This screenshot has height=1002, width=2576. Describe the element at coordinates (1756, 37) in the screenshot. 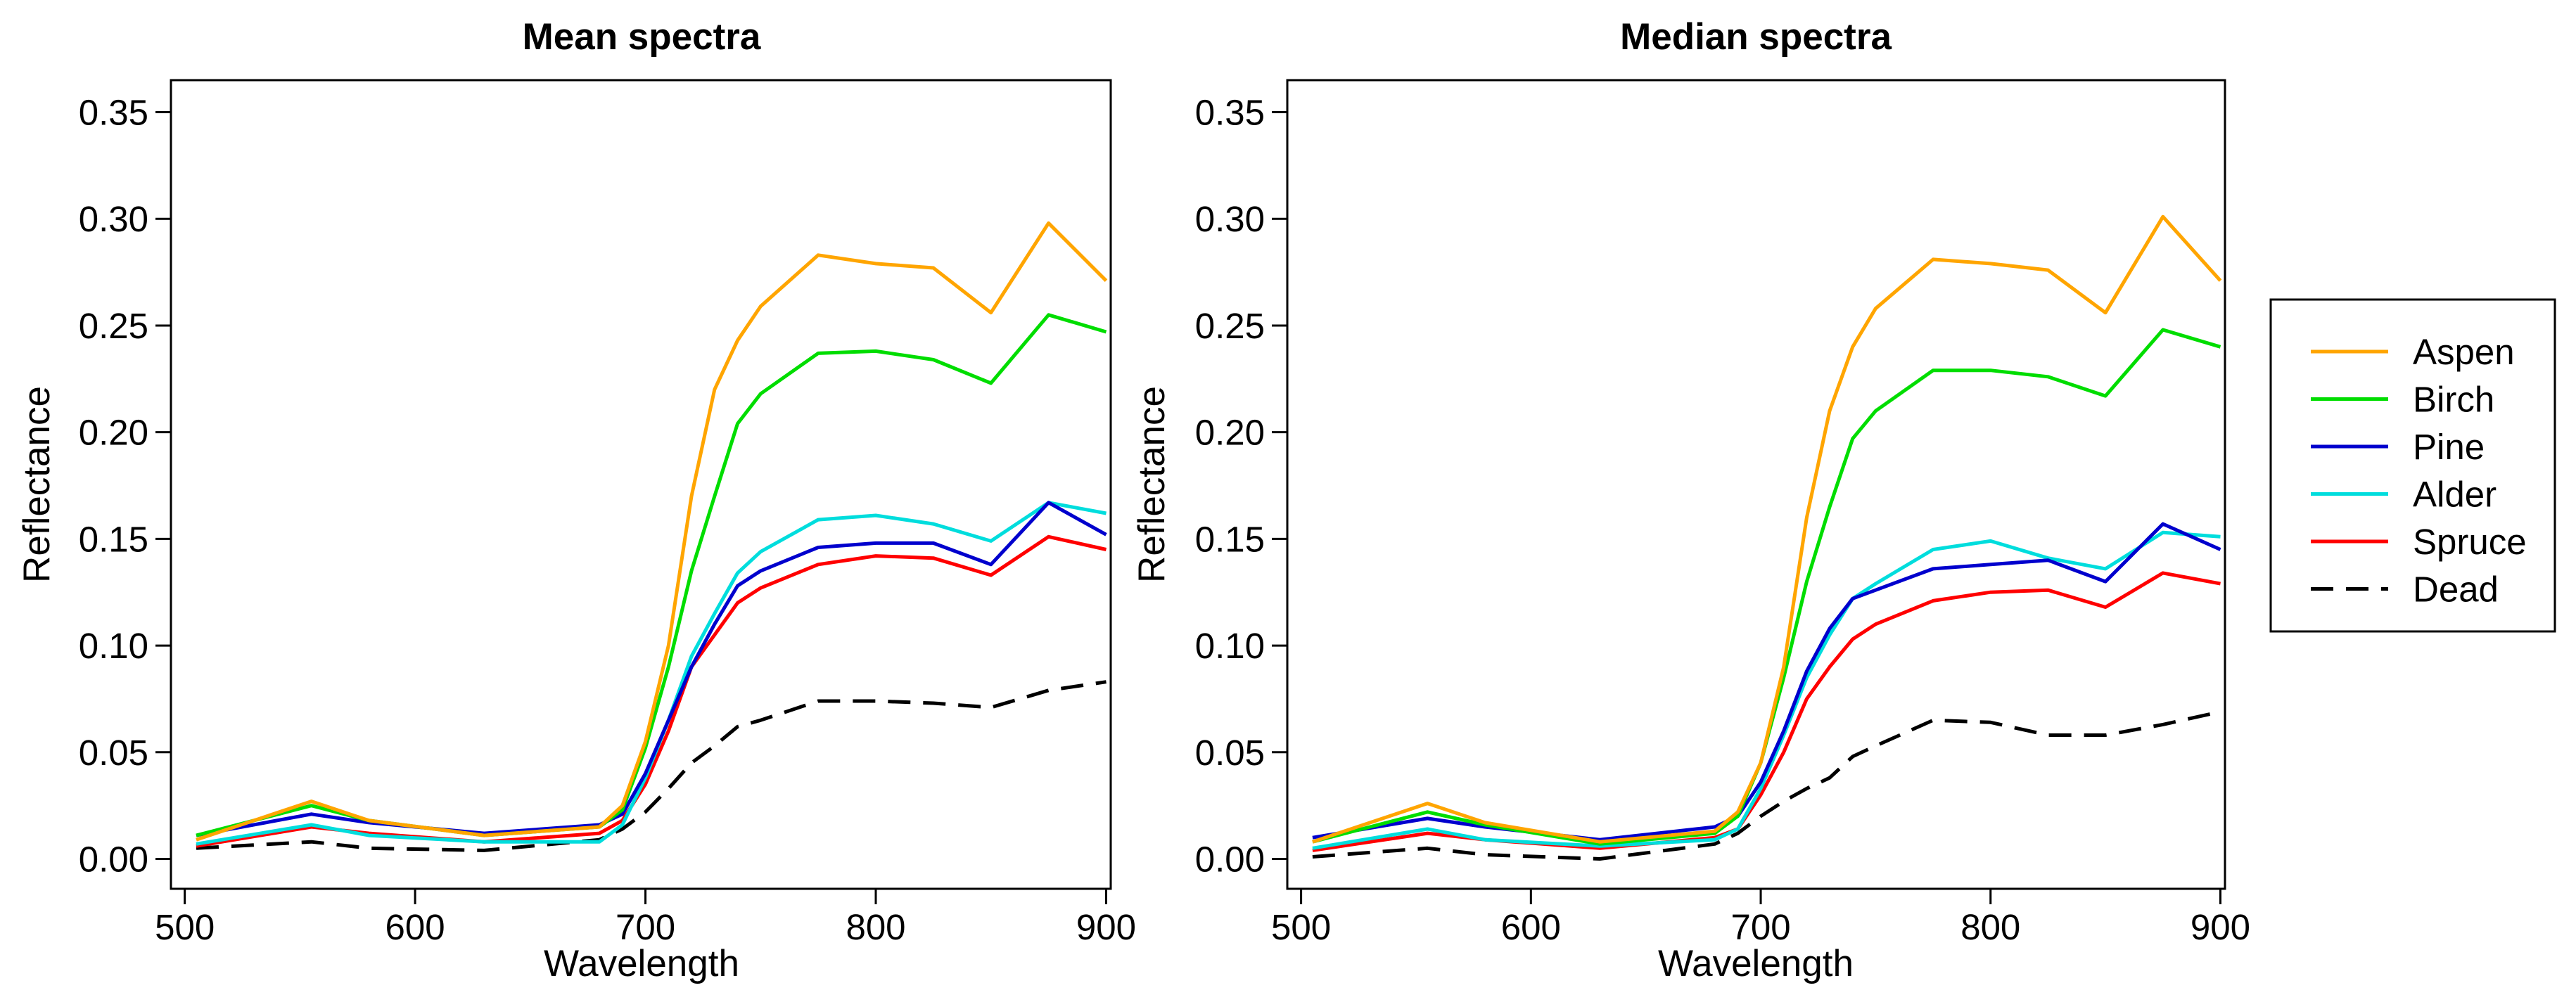

I see `chart-title: Median spectra` at that location.